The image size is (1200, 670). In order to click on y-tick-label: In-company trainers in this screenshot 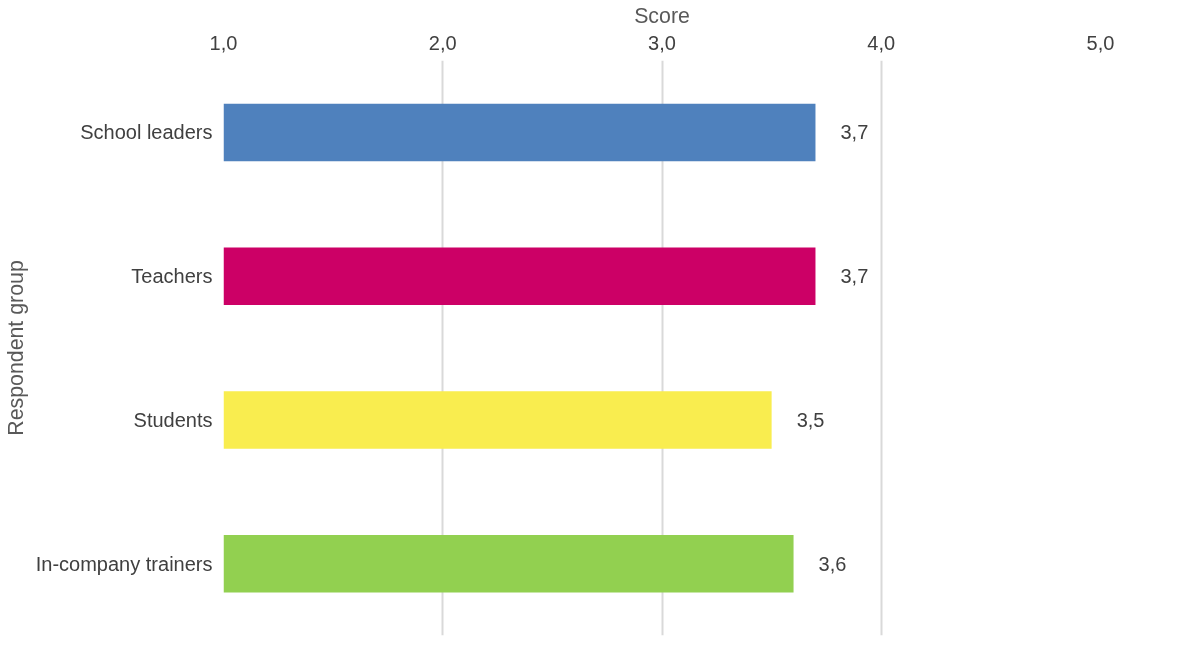, I will do `click(124, 563)`.